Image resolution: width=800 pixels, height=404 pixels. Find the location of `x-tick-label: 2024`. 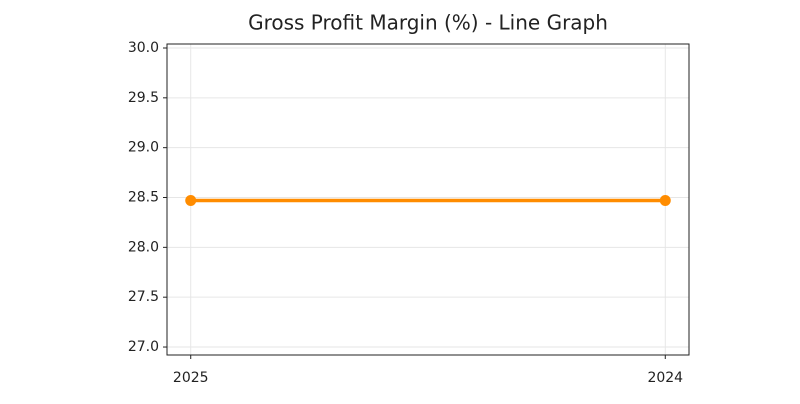

x-tick-label: 2024 is located at coordinates (665, 378).